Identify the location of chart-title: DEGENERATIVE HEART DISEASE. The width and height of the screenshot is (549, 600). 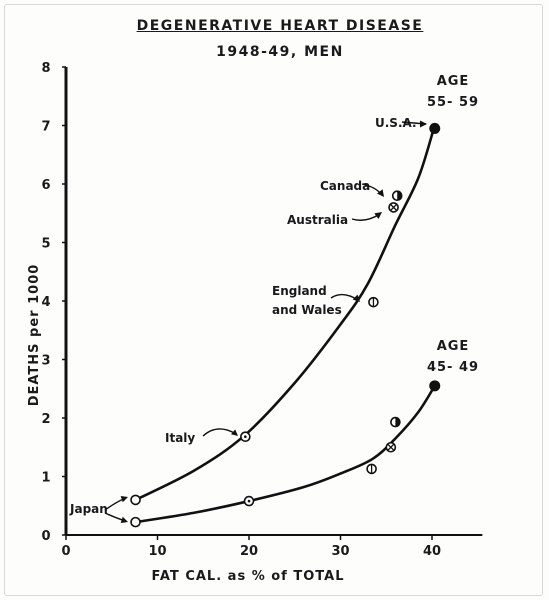
(280, 26).